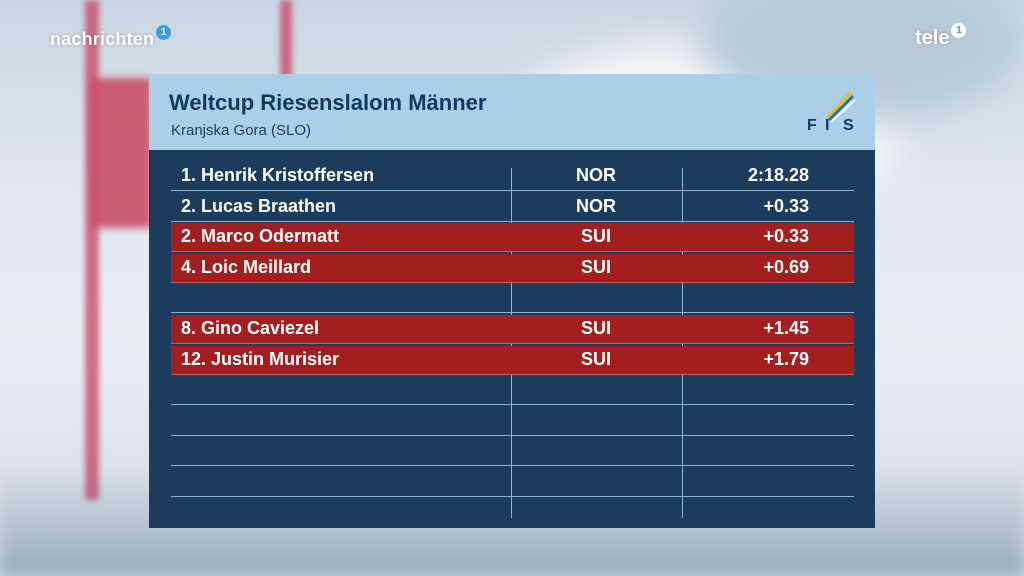  Describe the element at coordinates (848, 125) in the screenshot. I see `svg-text: S` at that location.